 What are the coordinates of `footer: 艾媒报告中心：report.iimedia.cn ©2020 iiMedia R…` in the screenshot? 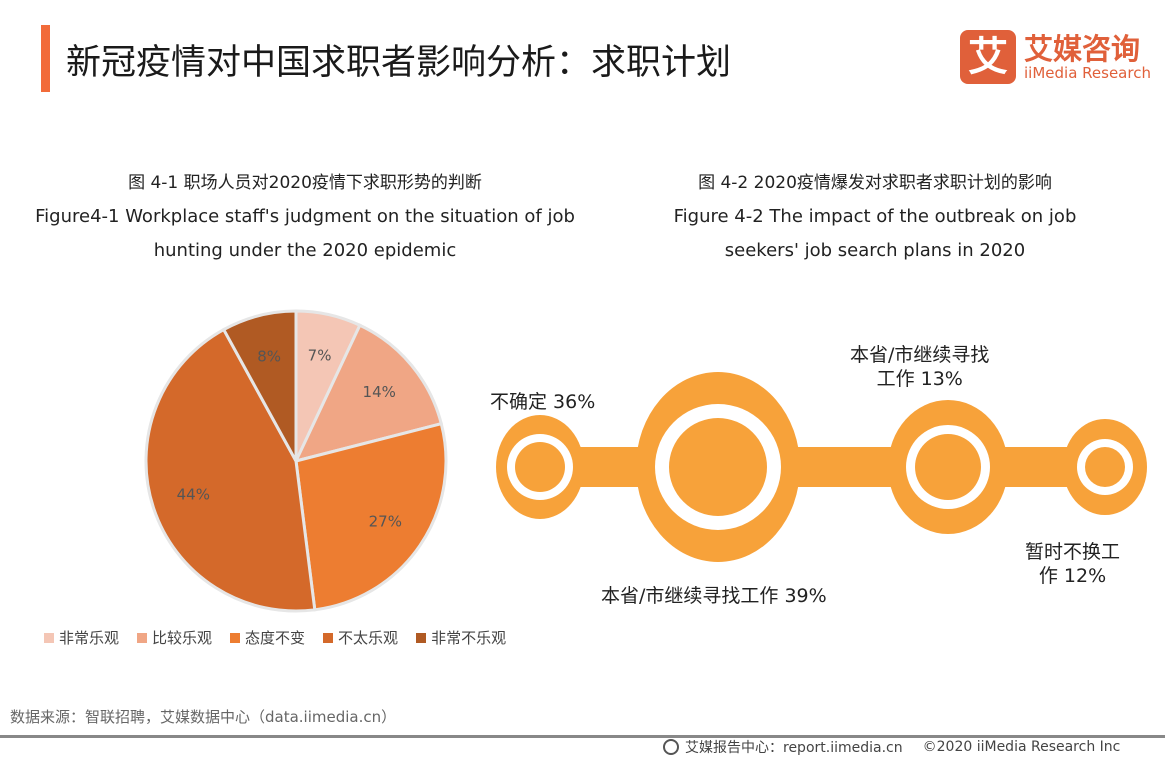 It's located at (891, 747).